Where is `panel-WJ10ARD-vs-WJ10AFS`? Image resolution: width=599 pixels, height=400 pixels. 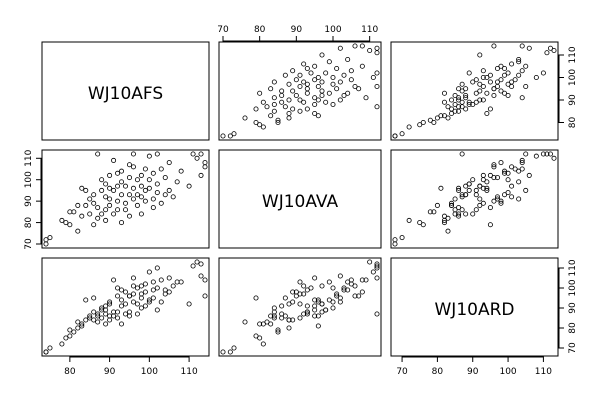
panel-WJ10ARD-vs-WJ10AFS is located at coordinates (125, 307).